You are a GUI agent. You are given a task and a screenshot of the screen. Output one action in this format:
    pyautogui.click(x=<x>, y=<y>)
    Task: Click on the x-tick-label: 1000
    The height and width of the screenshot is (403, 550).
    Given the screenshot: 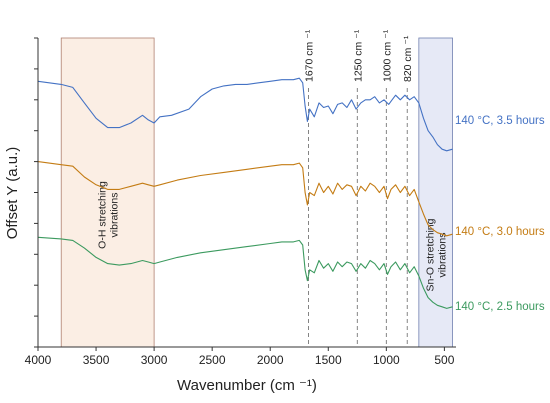 What is the action you would take?
    pyautogui.click(x=386, y=360)
    